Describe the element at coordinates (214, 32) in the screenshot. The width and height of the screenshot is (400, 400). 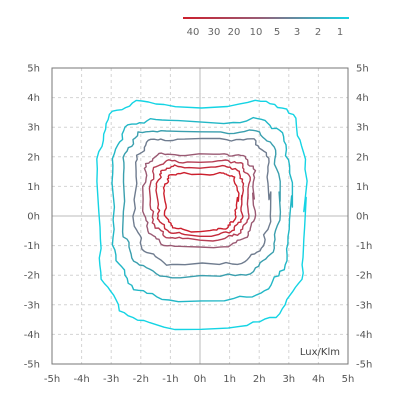
I see `legend-label: 30` at that location.